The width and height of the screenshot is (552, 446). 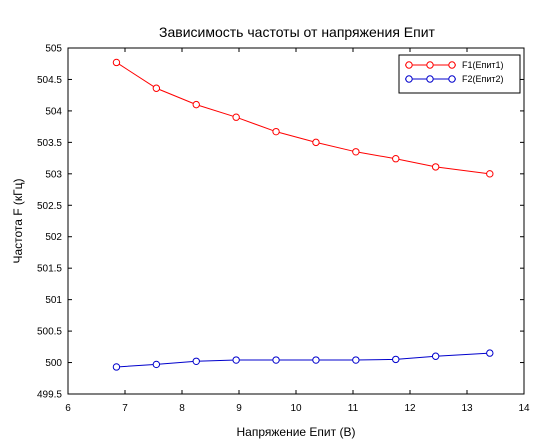 I want to click on y-tick-label: 500.5, so click(x=49, y=332).